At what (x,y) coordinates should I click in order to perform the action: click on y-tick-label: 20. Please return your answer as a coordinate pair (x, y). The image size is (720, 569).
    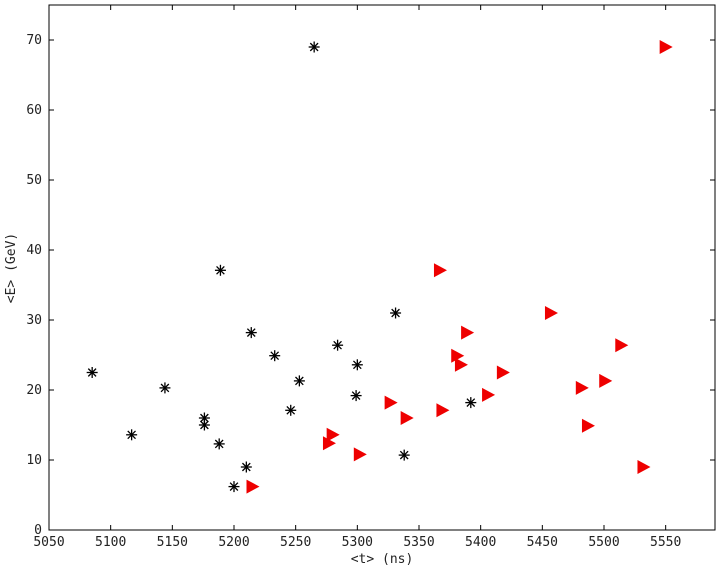
    Looking at the image, I should click on (34, 390).